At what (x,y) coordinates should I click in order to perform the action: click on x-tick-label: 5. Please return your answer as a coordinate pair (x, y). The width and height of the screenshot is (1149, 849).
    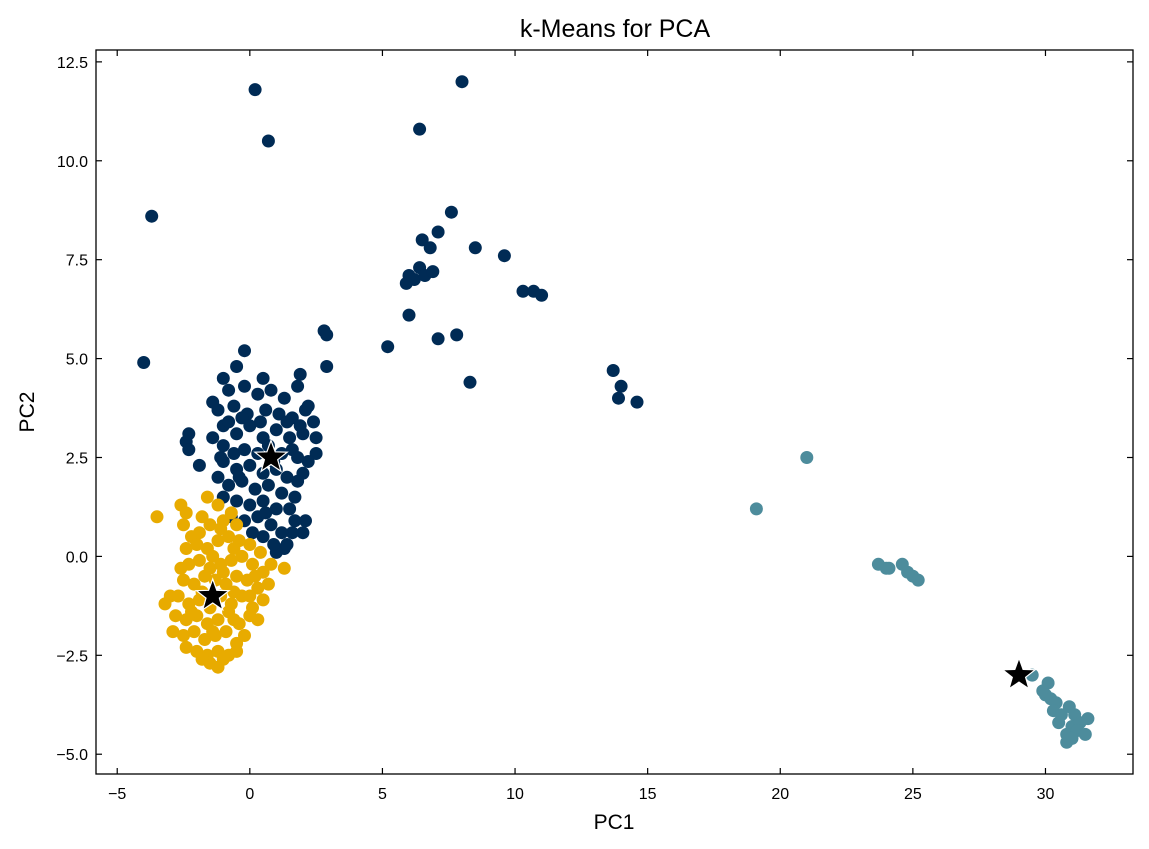
    Looking at the image, I should click on (382, 794).